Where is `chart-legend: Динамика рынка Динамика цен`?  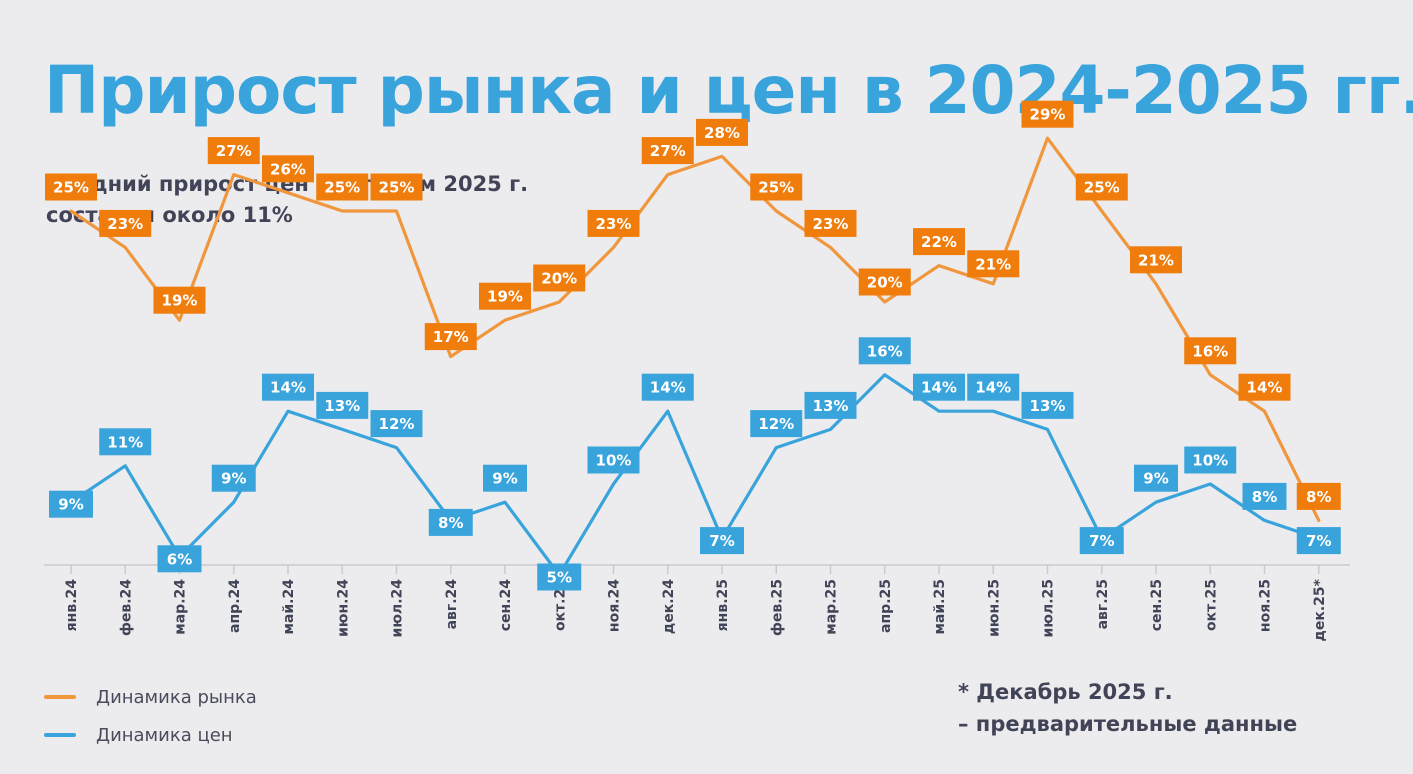
chart-legend: Динамика рынка Динамика цен is located at coordinates (150, 716).